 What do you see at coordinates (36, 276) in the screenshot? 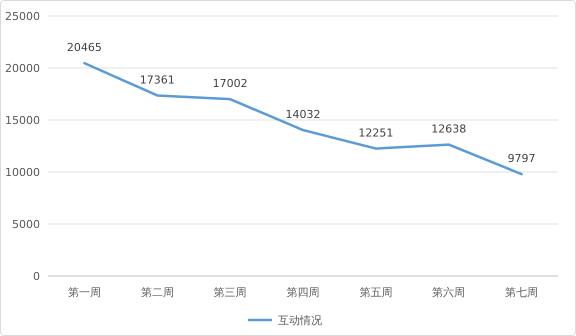
I see `y-tick-label: 0` at bounding box center [36, 276].